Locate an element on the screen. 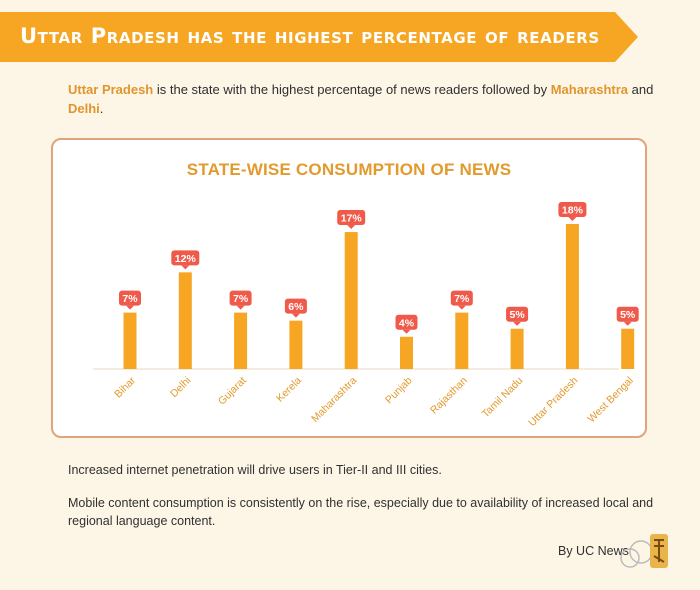 This screenshot has width=700, height=590. data-label-kerela: 6% is located at coordinates (295, 308).